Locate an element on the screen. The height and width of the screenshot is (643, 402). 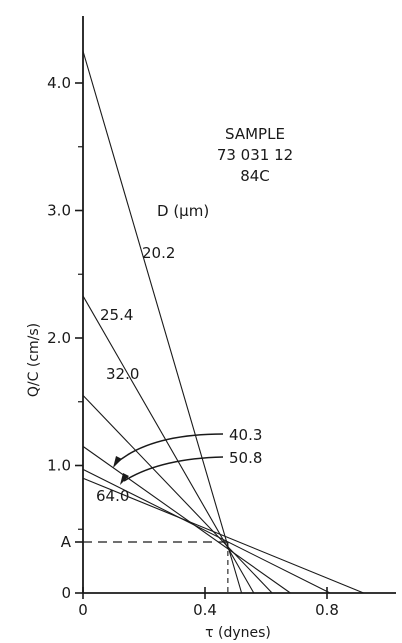
series-label-50-8: 50.8 is located at coordinates (245, 458).